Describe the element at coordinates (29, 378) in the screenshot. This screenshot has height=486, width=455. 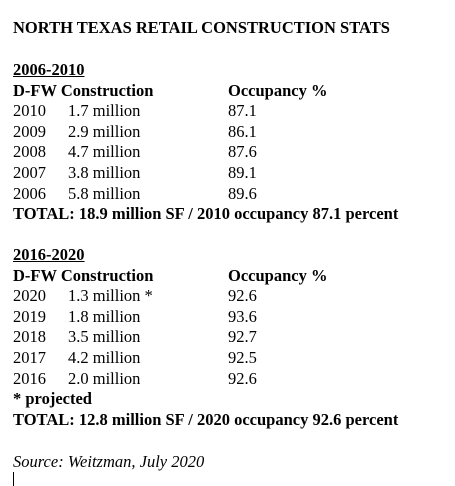
I see `year: 2016` at that location.